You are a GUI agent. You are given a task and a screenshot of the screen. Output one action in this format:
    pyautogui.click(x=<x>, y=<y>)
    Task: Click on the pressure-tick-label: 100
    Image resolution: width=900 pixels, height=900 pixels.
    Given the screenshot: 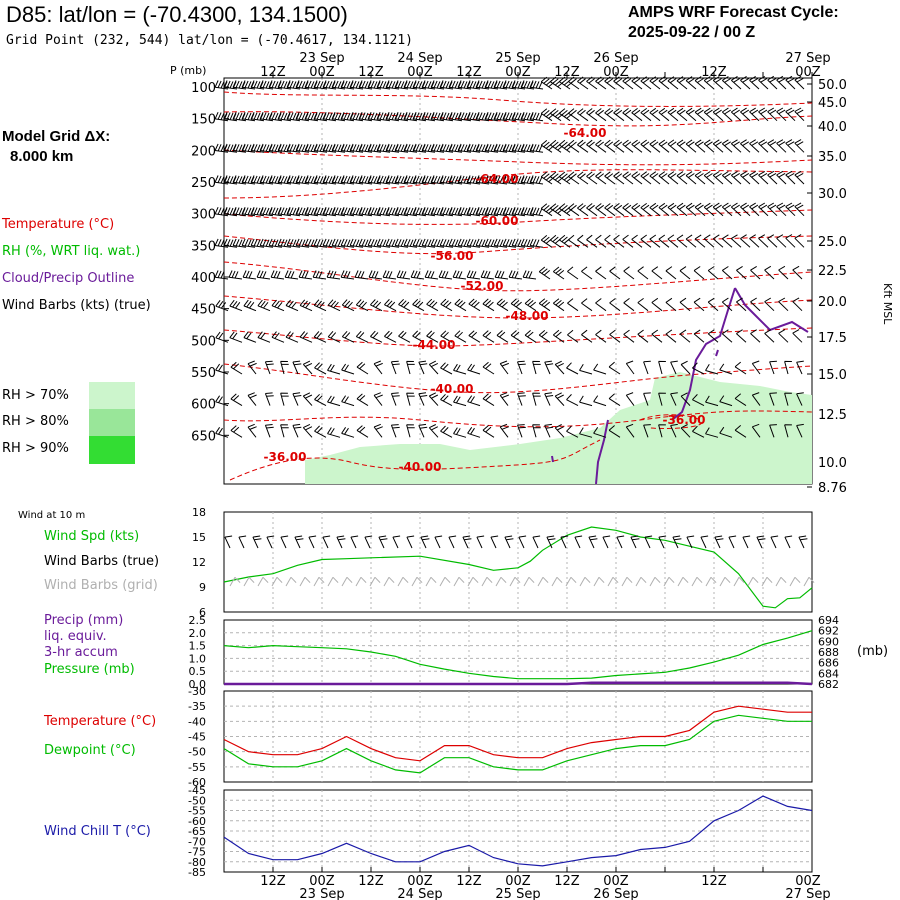 What is the action you would take?
    pyautogui.click(x=203, y=88)
    